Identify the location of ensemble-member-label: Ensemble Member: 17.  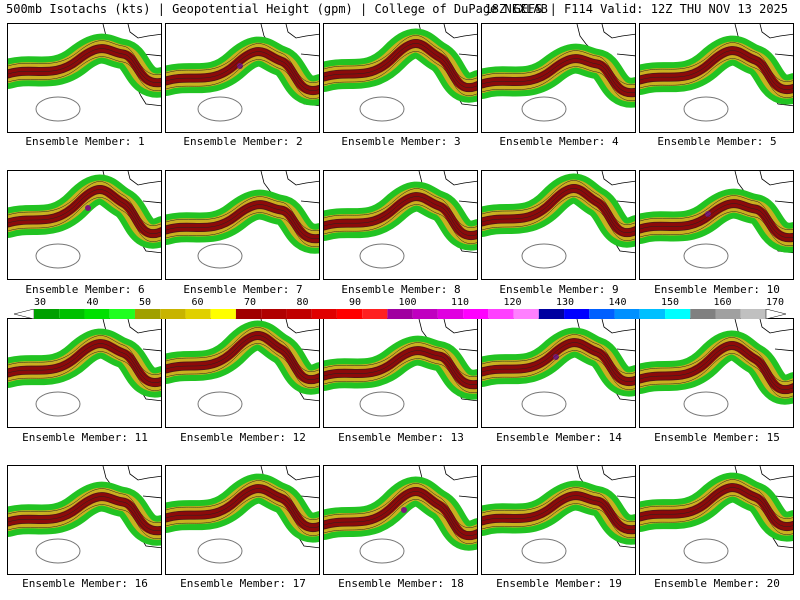
(243, 583).